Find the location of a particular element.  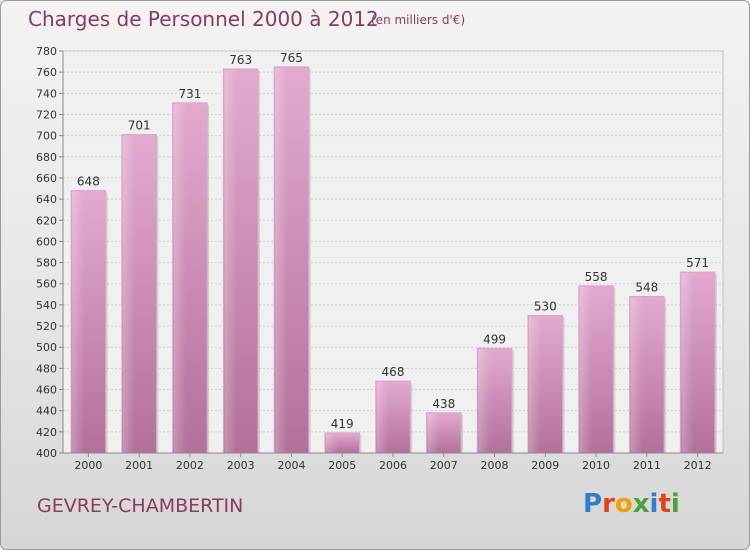

y-tick-label: 520 is located at coordinates (46, 326).